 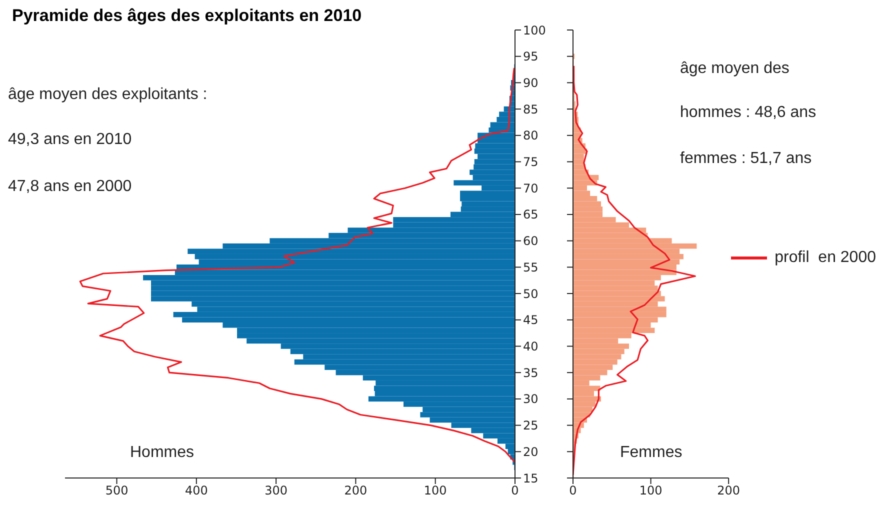 What do you see at coordinates (735, 69) in the screenshot?
I see `annotation: âge moyen des` at bounding box center [735, 69].